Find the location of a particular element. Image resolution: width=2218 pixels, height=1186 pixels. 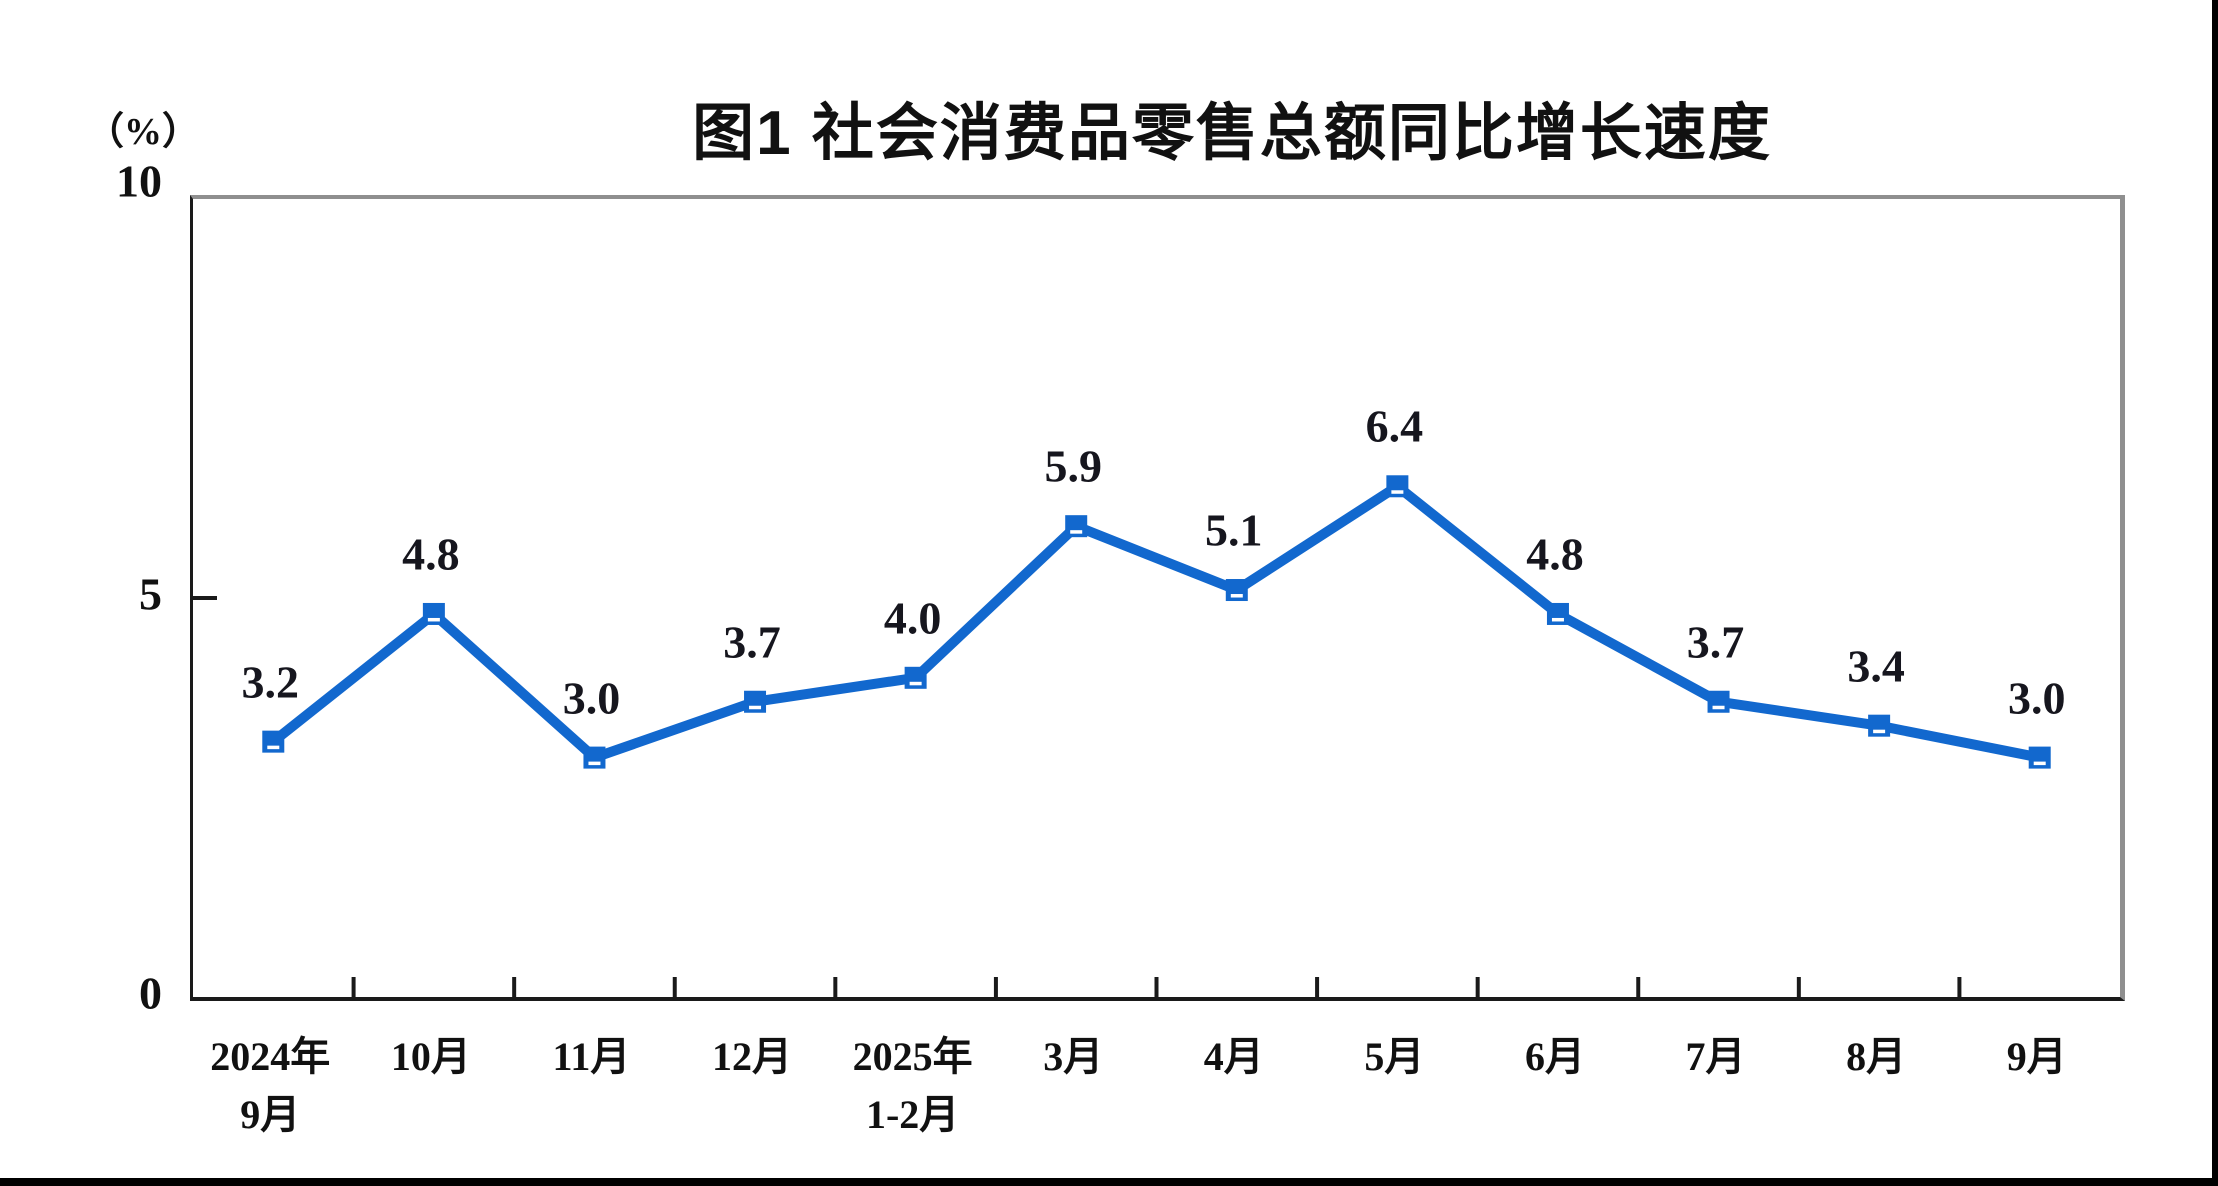

x-category-label-line: 5月 is located at coordinates (1394, 1056).